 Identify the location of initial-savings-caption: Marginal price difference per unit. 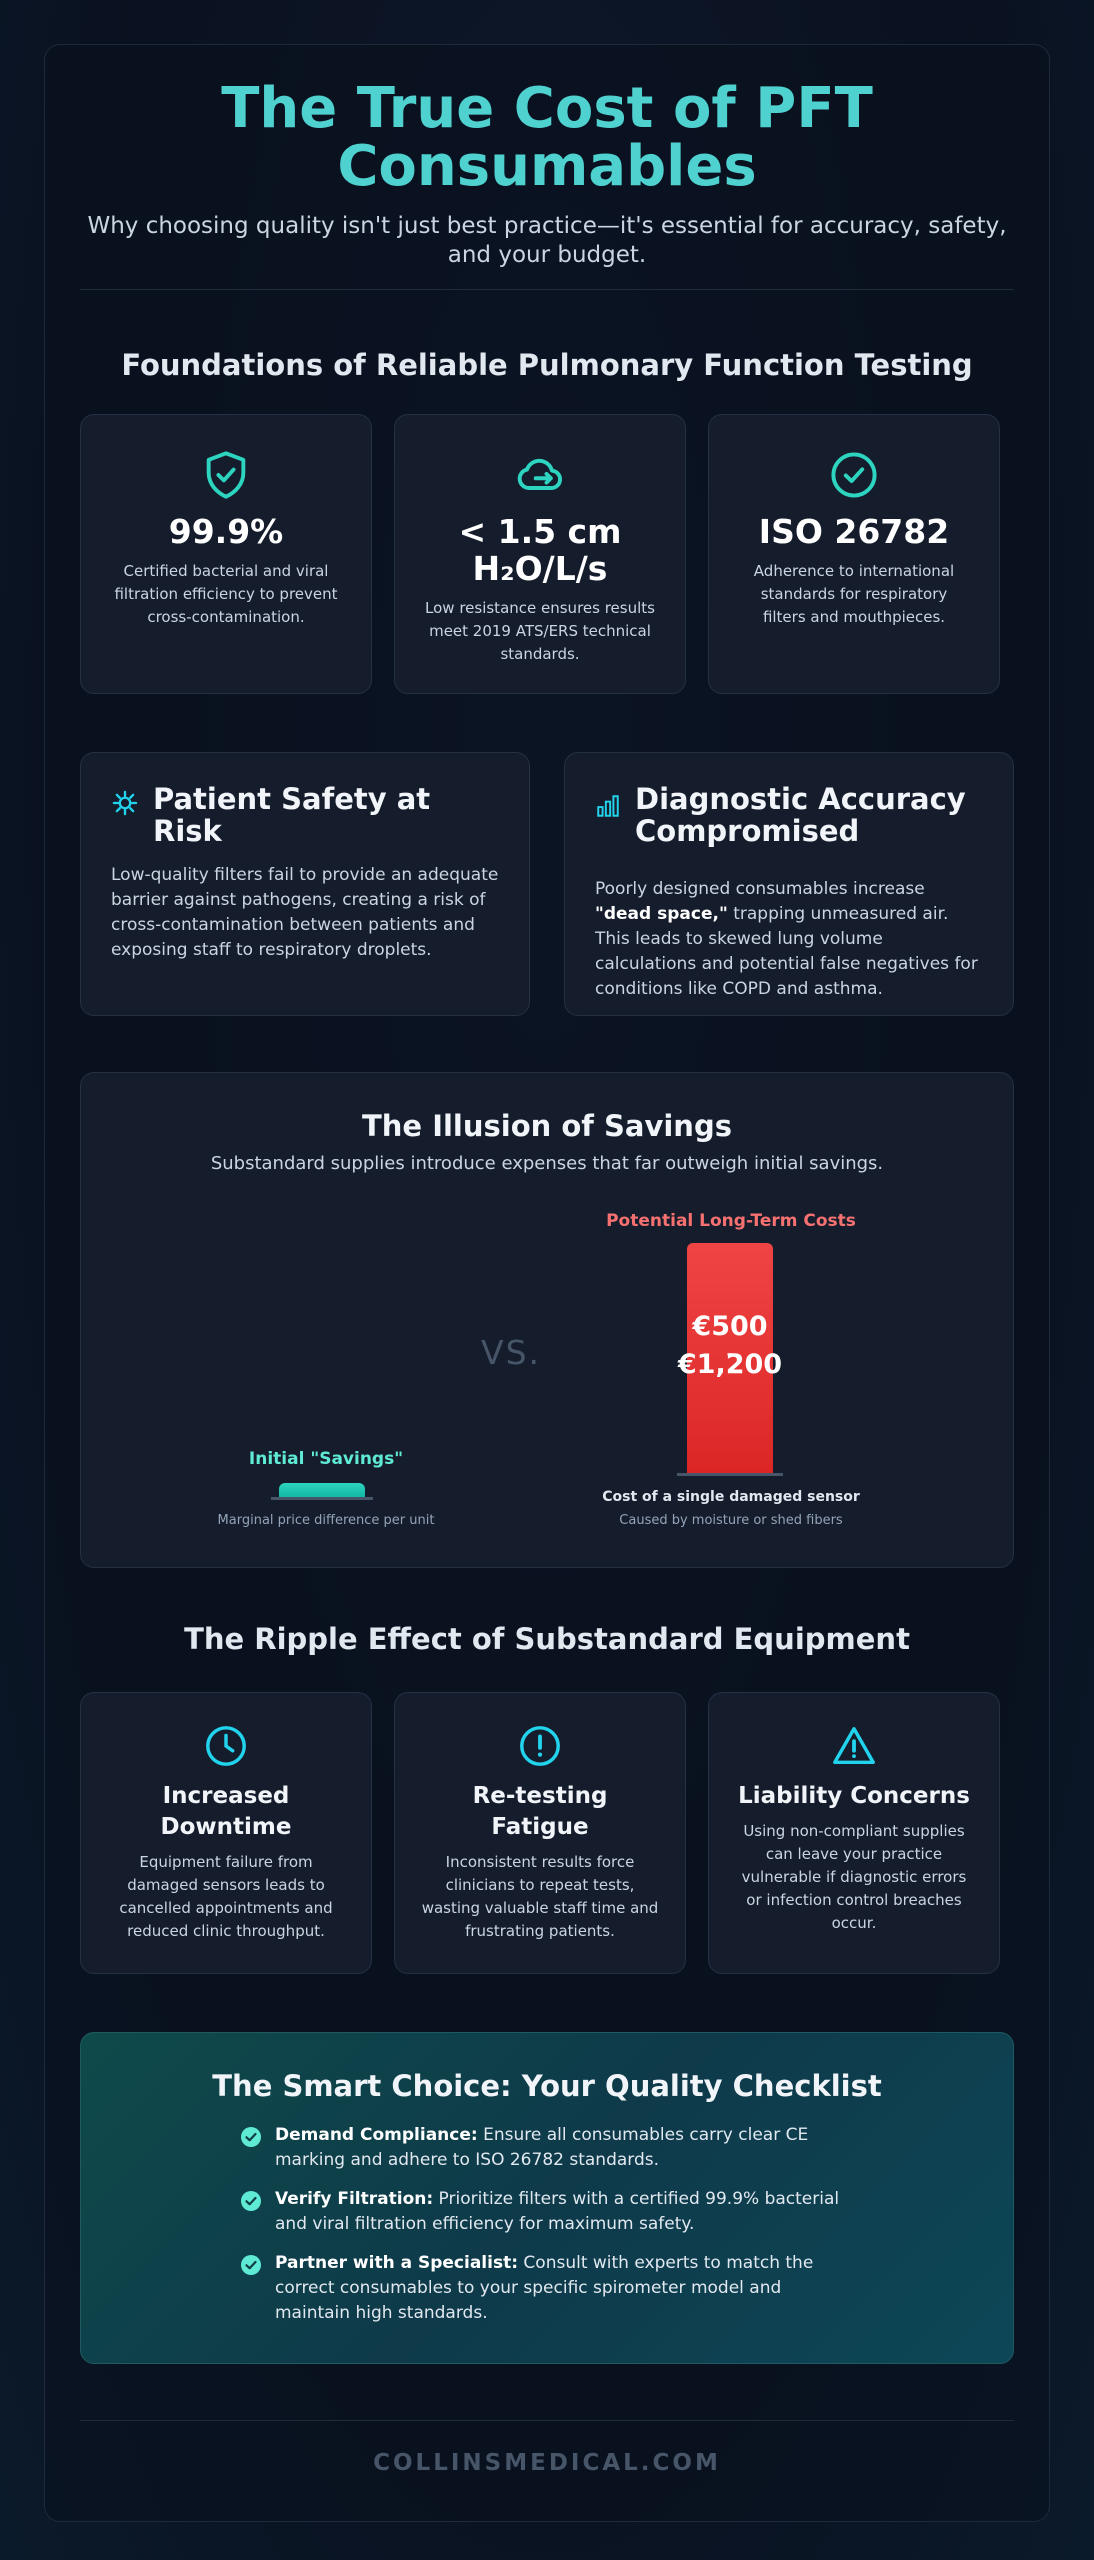
(326, 1520).